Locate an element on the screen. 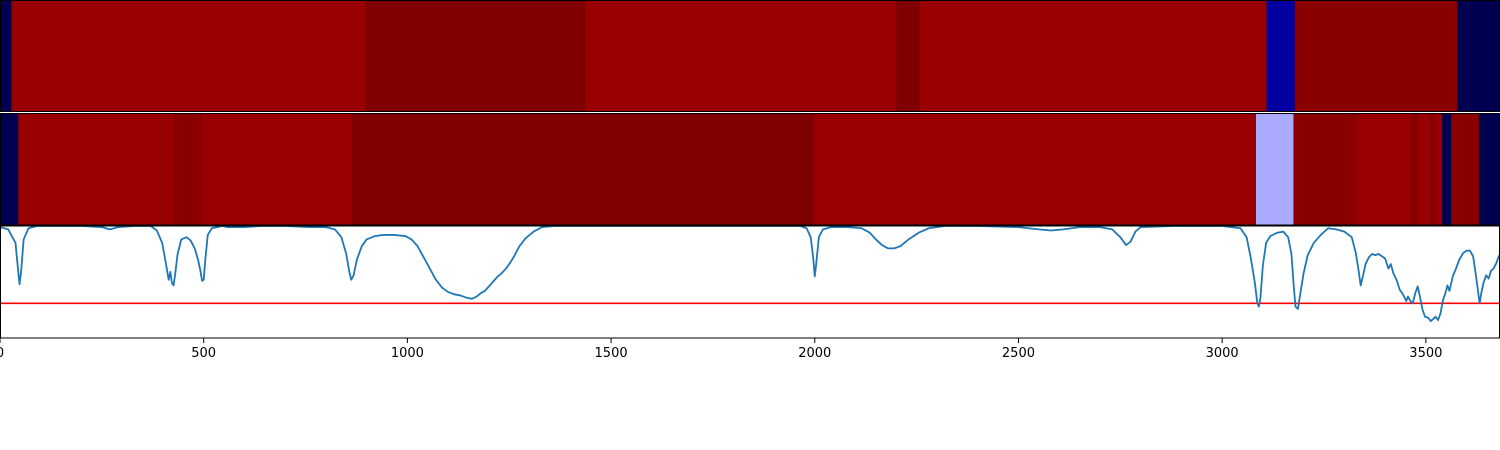 This screenshot has width=1500, height=450. x-tick-label-1: 500 is located at coordinates (203, 353).